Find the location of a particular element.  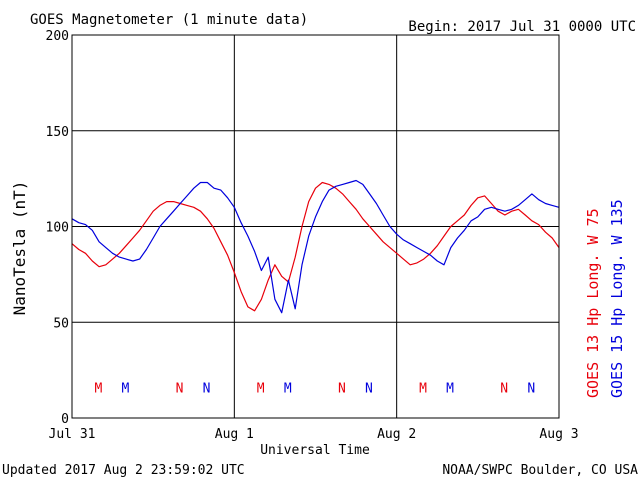

chart-title: GOES Magnetometer (1 minute data) is located at coordinates (169, 20).